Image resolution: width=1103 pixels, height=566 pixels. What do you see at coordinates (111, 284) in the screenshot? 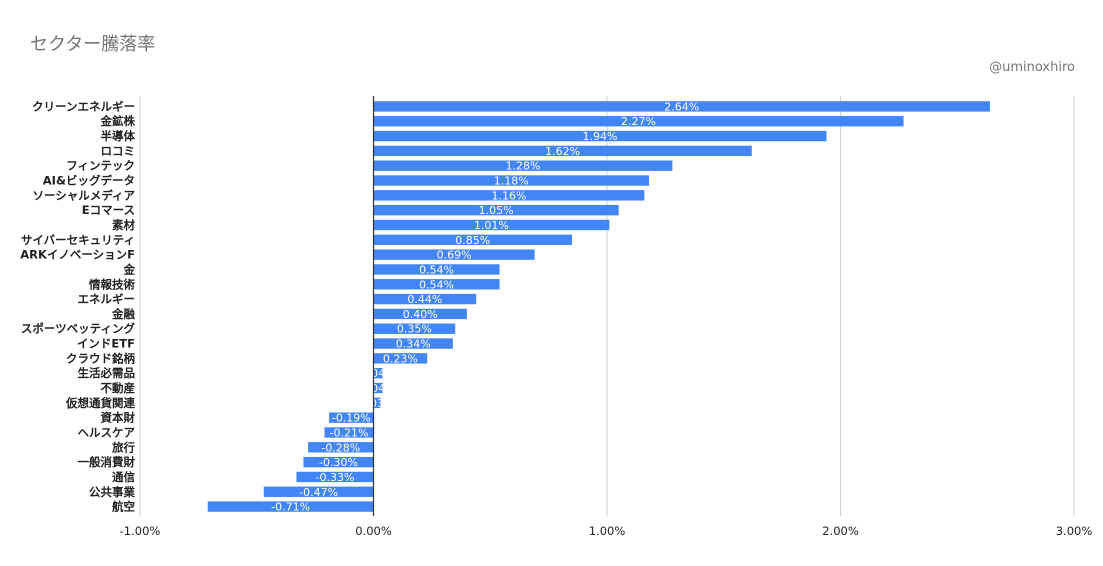
I see `category-label: 情報技術` at bounding box center [111, 284].